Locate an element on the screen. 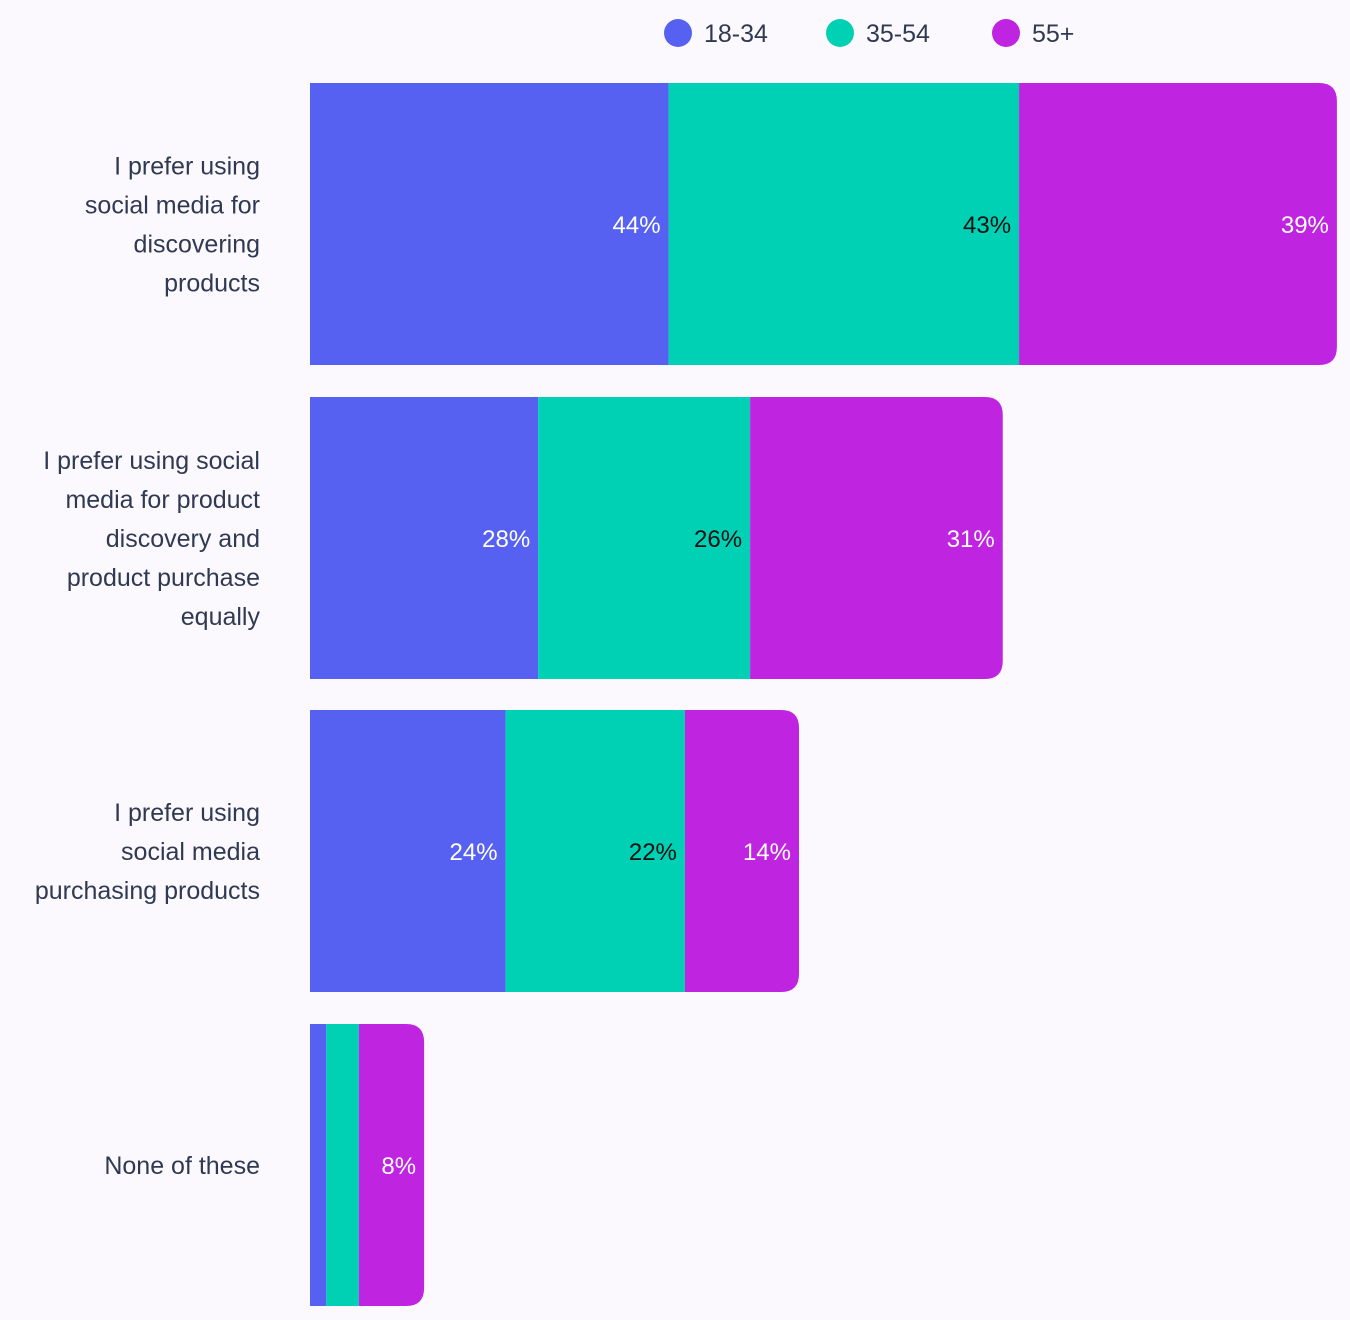 The width and height of the screenshot is (1350, 1320). data-label: 24% is located at coordinates (474, 852).